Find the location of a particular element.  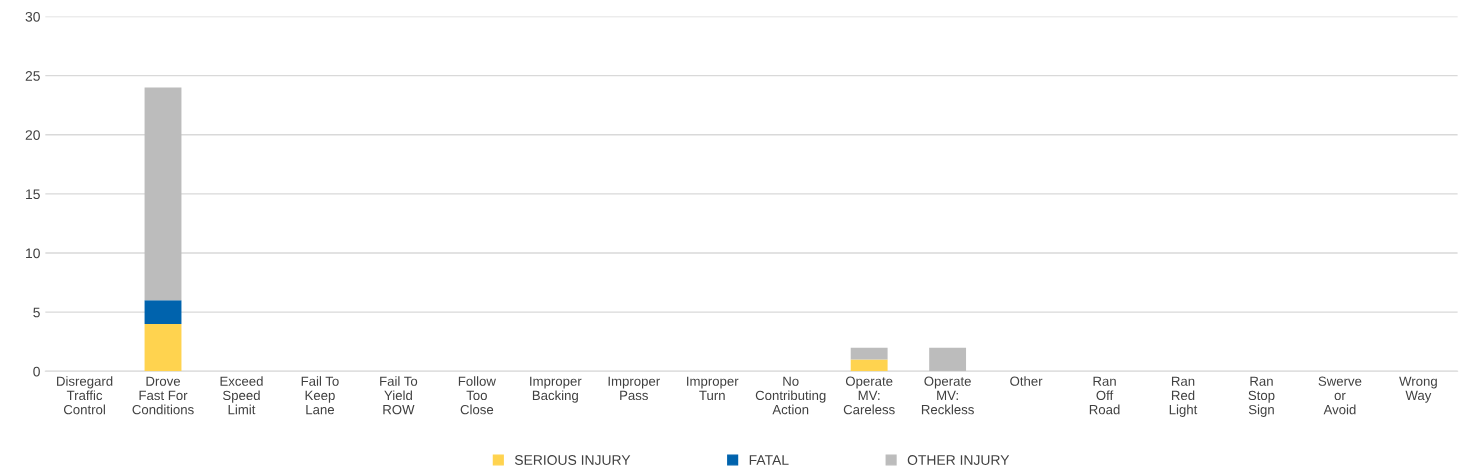

x-tick-label: Improper Turn is located at coordinates (713, 388).